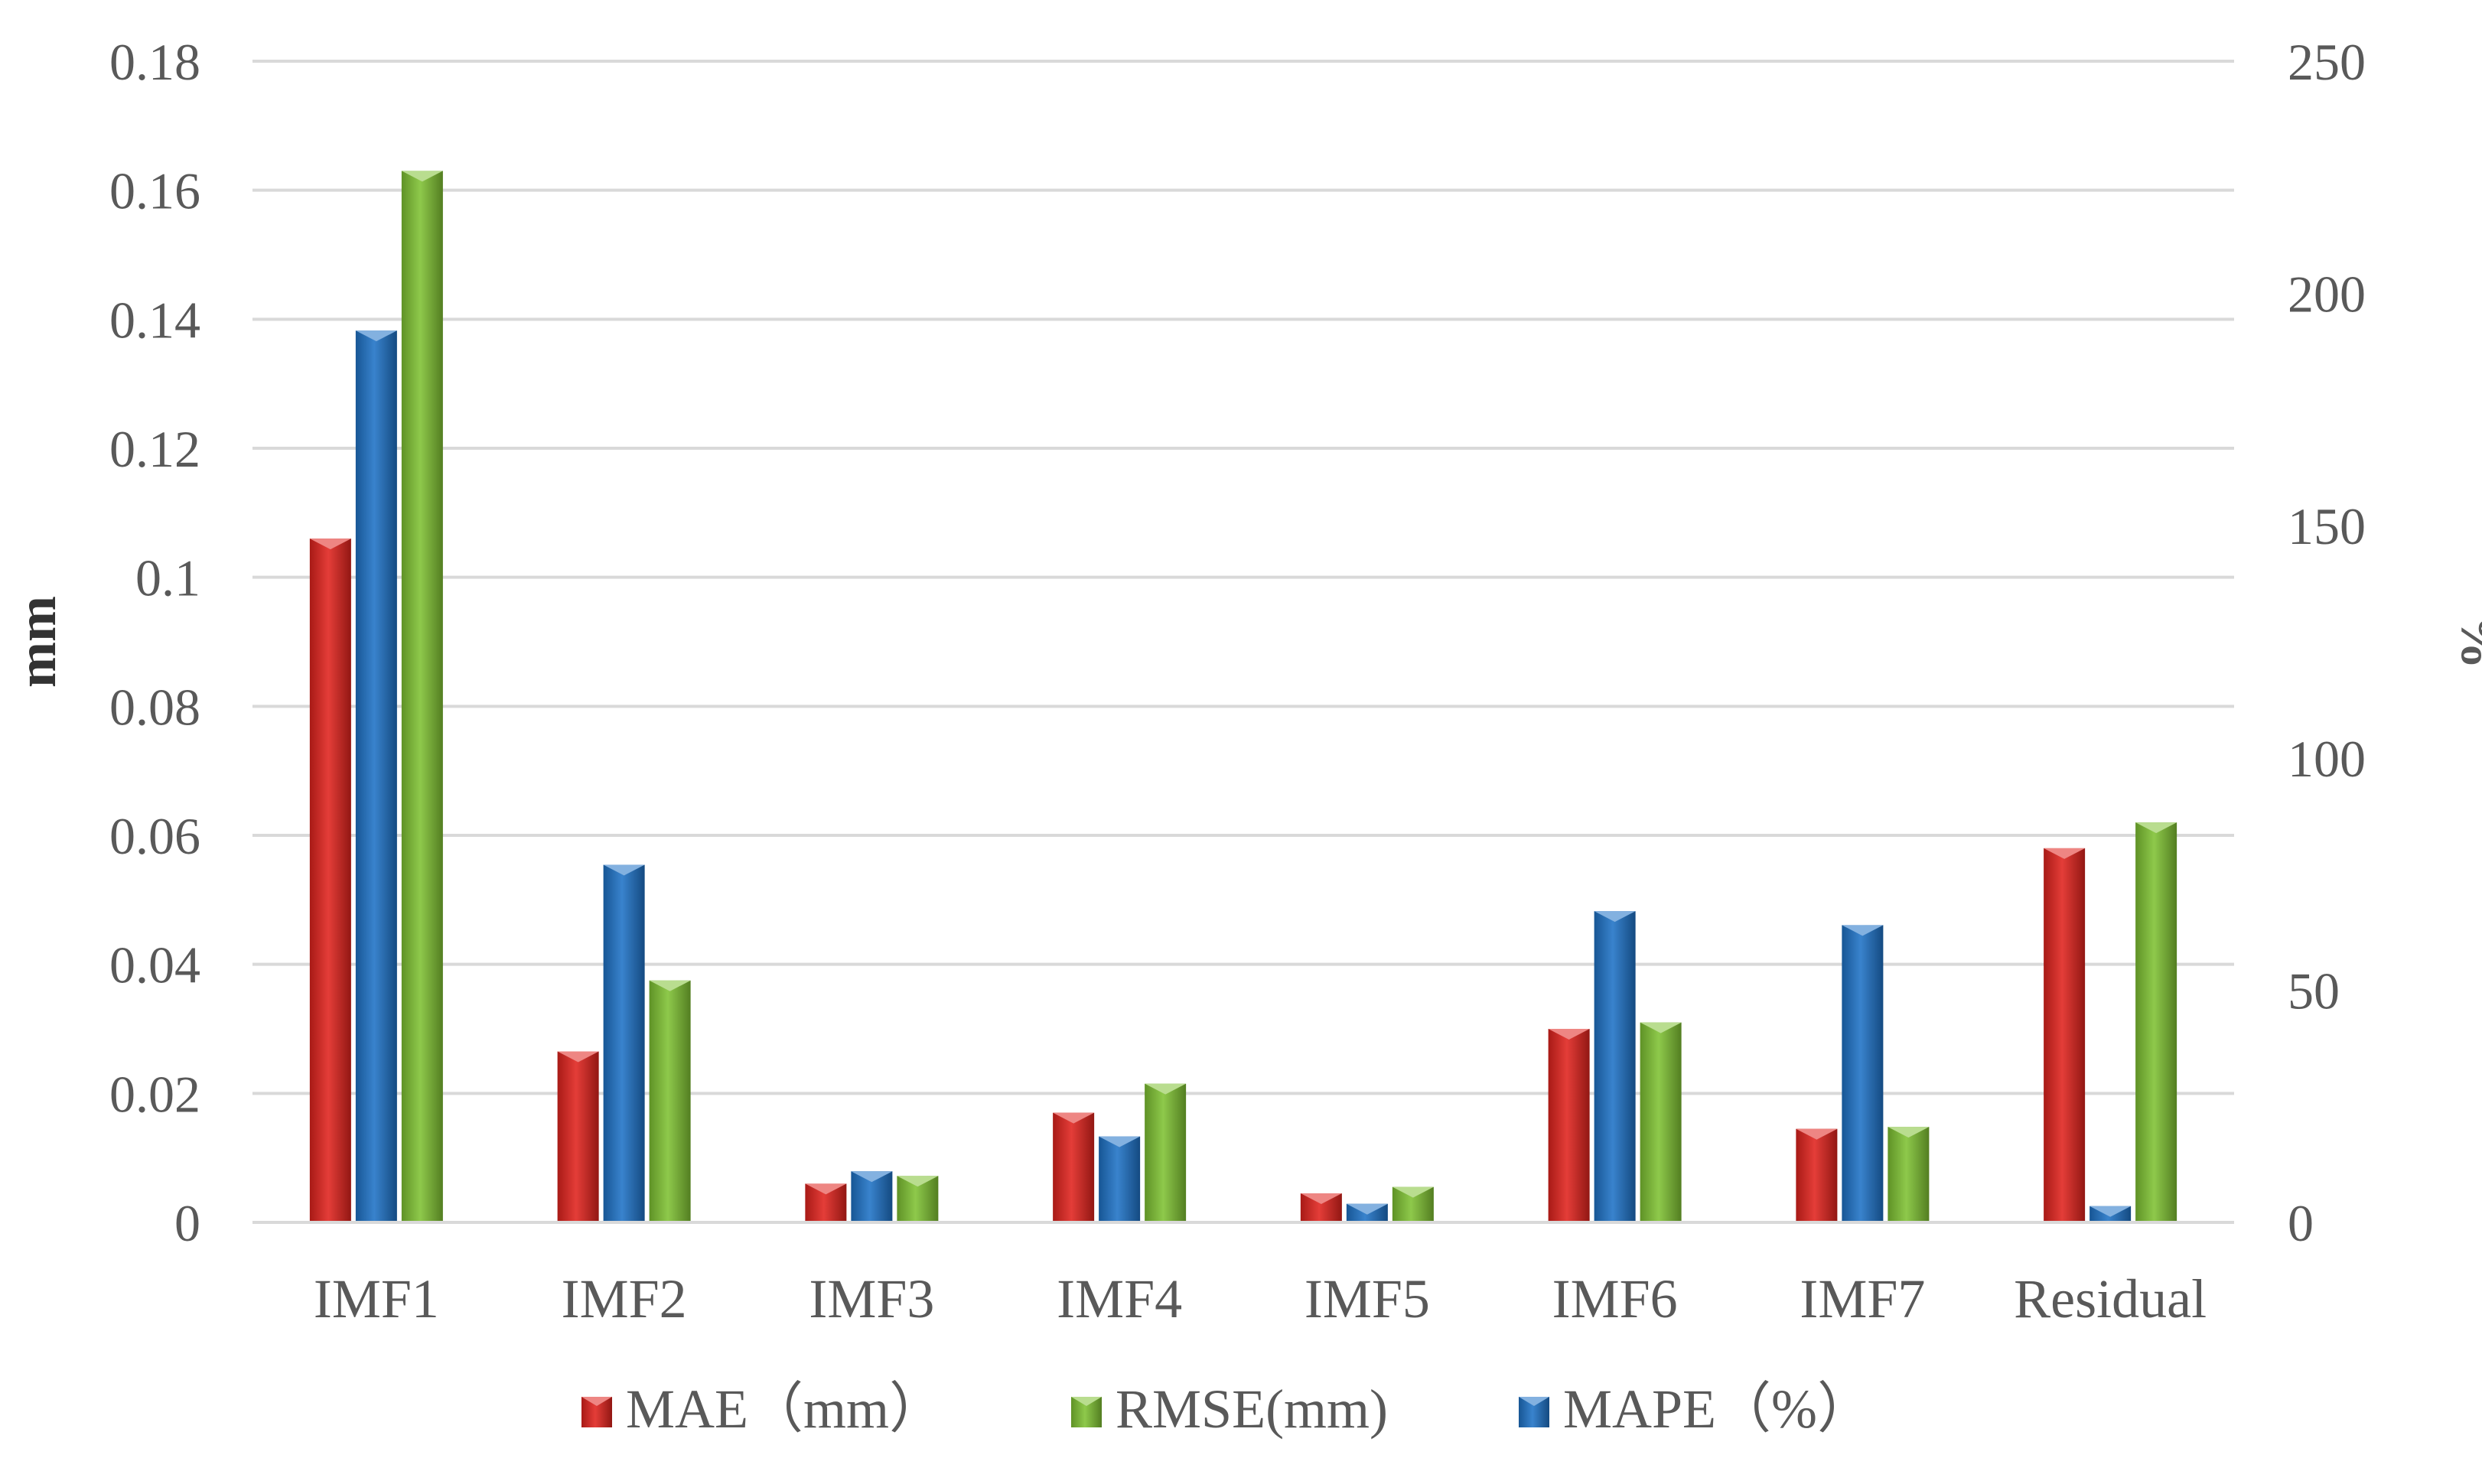 The width and height of the screenshot is (2482, 1484). What do you see at coordinates (1817, 1175) in the screenshot?
I see `bar-mae-mm-imf7` at bounding box center [1817, 1175].